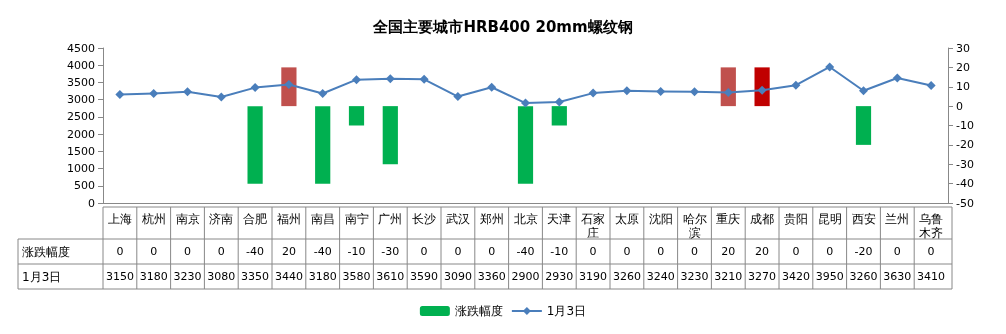  I want to click on y2-tick-label: -10, so click(965, 125).